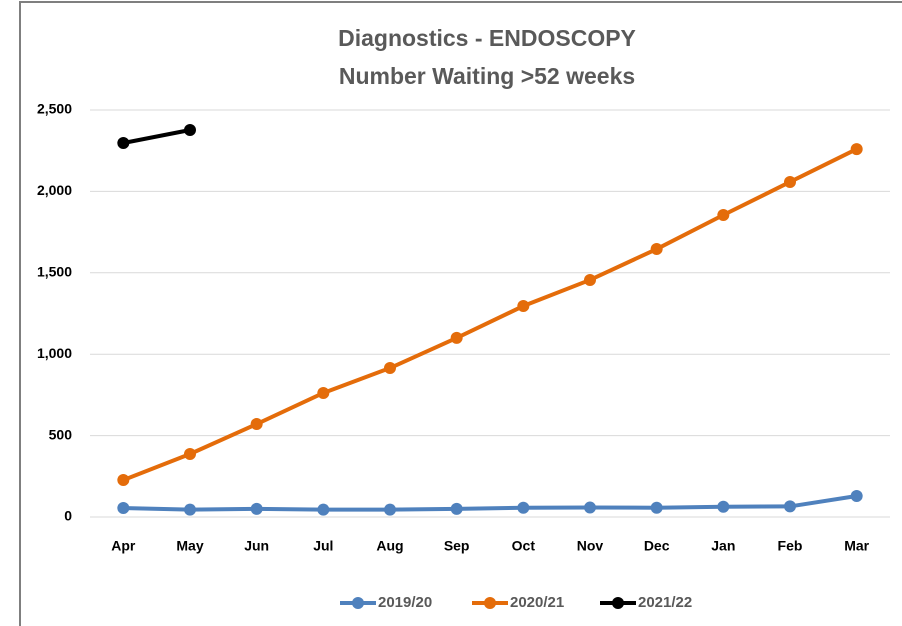  Describe the element at coordinates (123, 546) in the screenshot. I see `x-tick-label: Apr` at that location.